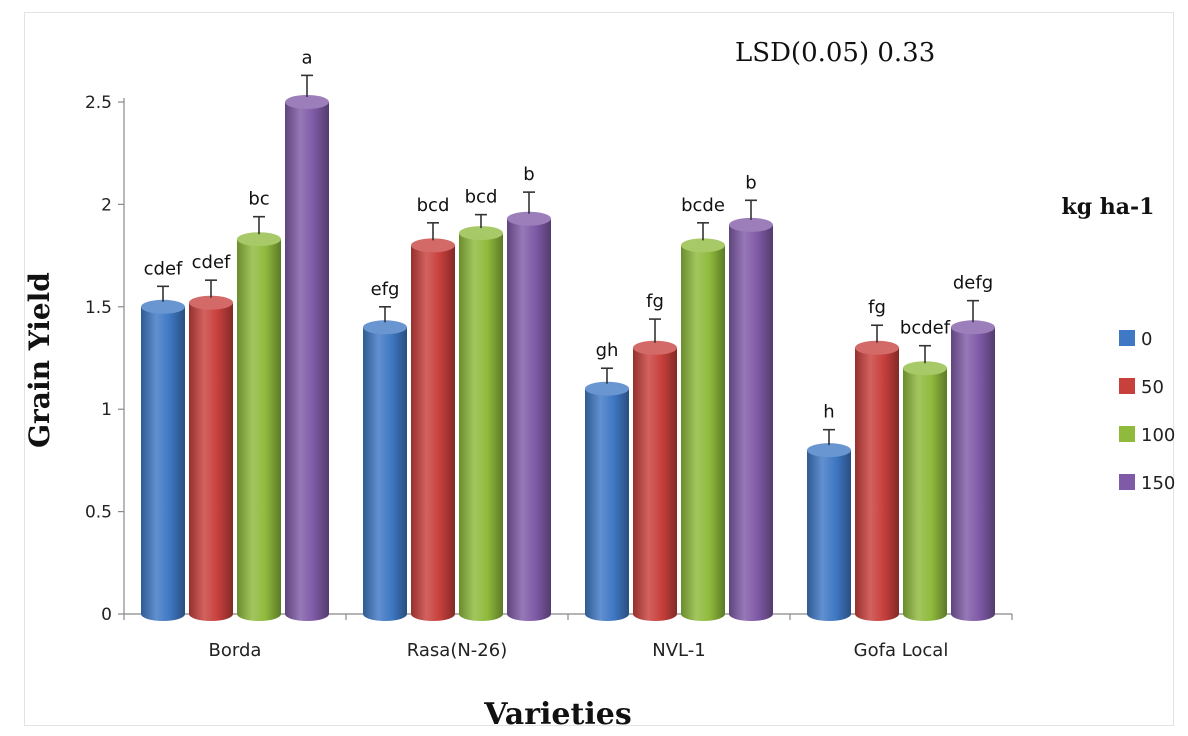 Image resolution: width=1188 pixels, height=736 pixels. I want to click on bar: h, so click(829, 511).